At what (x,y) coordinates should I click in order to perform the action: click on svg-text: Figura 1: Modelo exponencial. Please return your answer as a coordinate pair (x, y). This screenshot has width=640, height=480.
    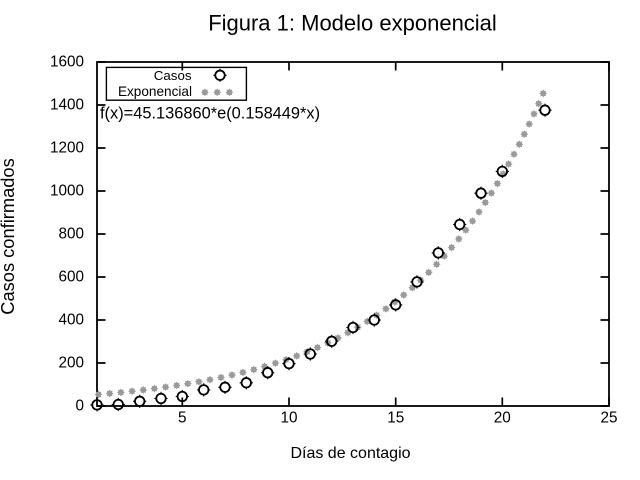
    Looking at the image, I should click on (352, 23).